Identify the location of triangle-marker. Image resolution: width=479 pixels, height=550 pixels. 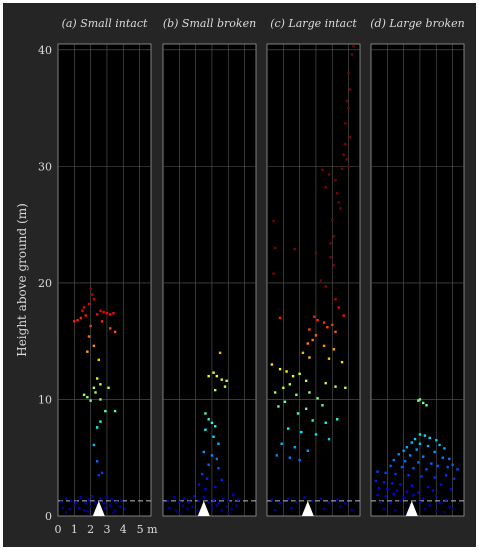
(411, 508).